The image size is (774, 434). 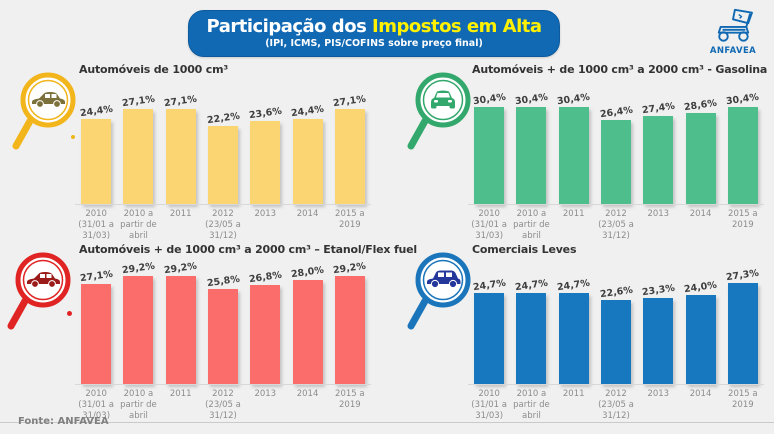 What do you see at coordinates (454, 27) in the screenshot?
I see `page-title-part2: Impostos em Alta` at bounding box center [454, 27].